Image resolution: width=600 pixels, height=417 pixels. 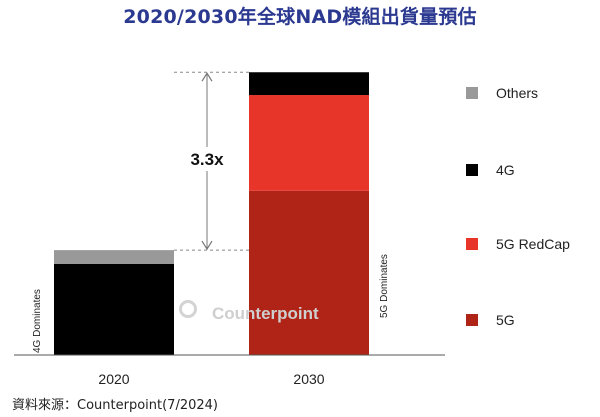 I want to click on bar-annotation-5g-dominates: 5G Dominates, so click(x=384, y=286).